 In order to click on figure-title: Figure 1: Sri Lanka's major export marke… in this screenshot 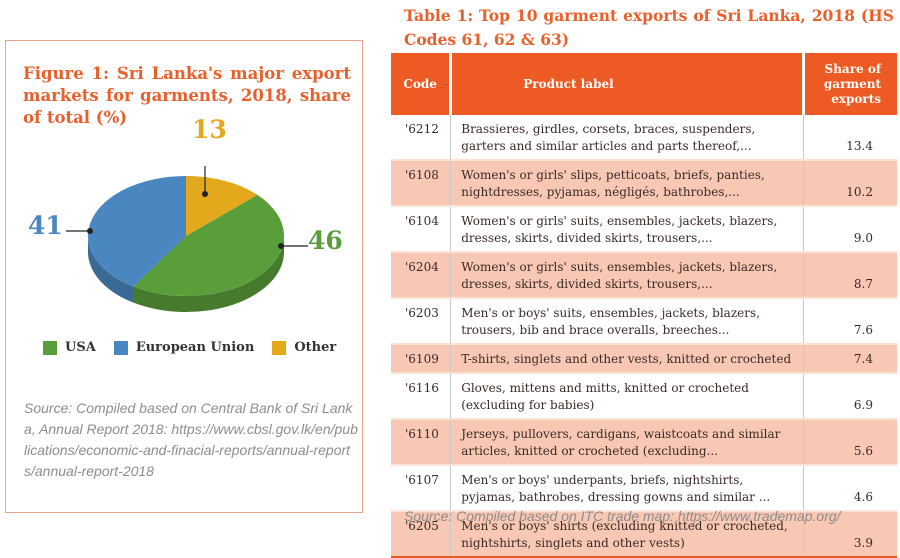, I will do `click(187, 95)`.